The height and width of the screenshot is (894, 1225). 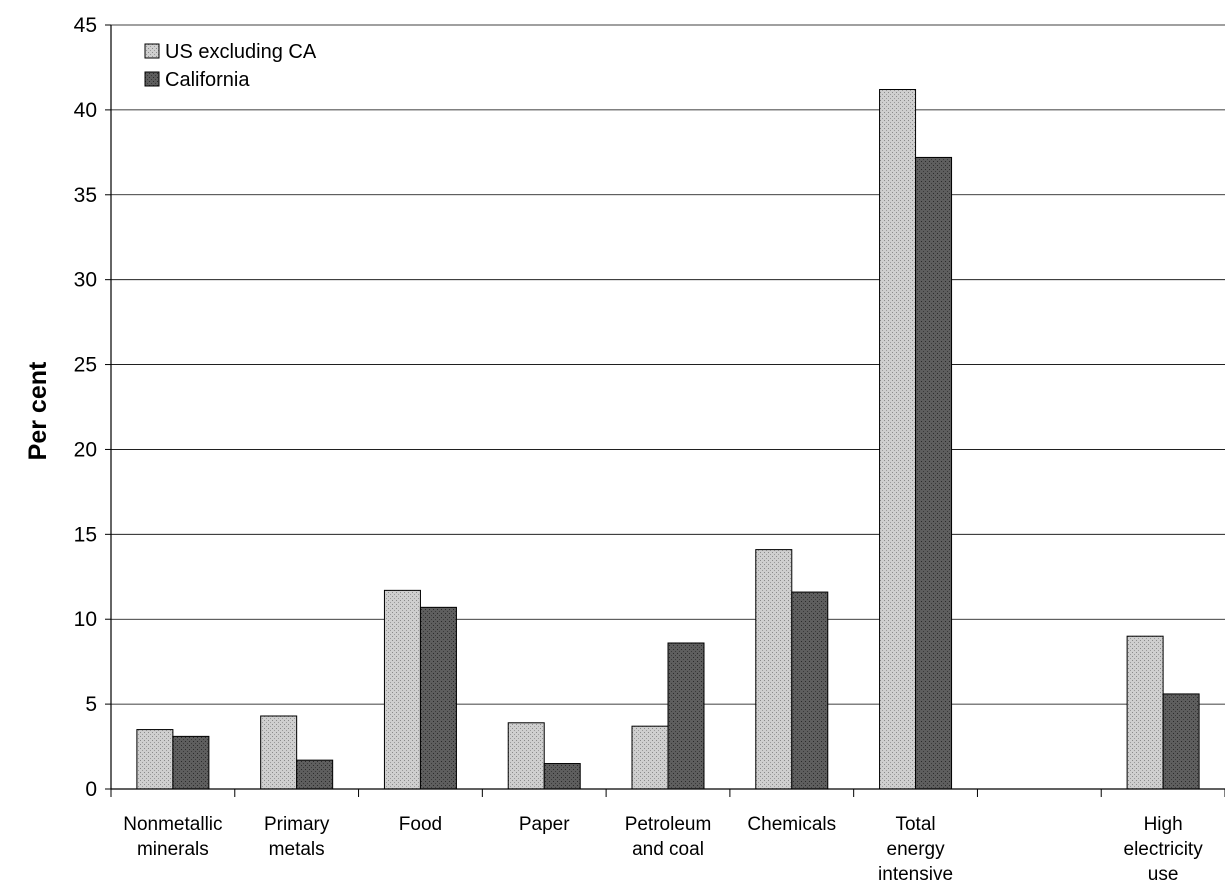 What do you see at coordinates (916, 849) in the screenshot?
I see `x-tick-label: energy` at bounding box center [916, 849].